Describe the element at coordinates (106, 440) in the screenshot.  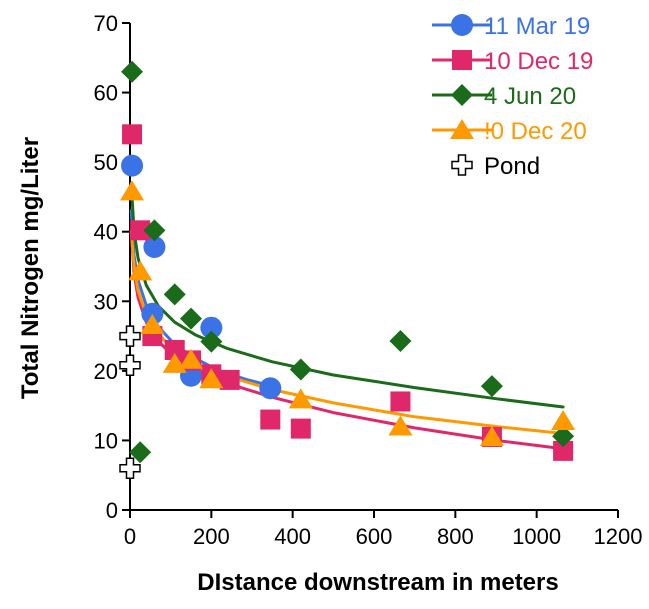
I see `y-tick-label: 10` at that location.